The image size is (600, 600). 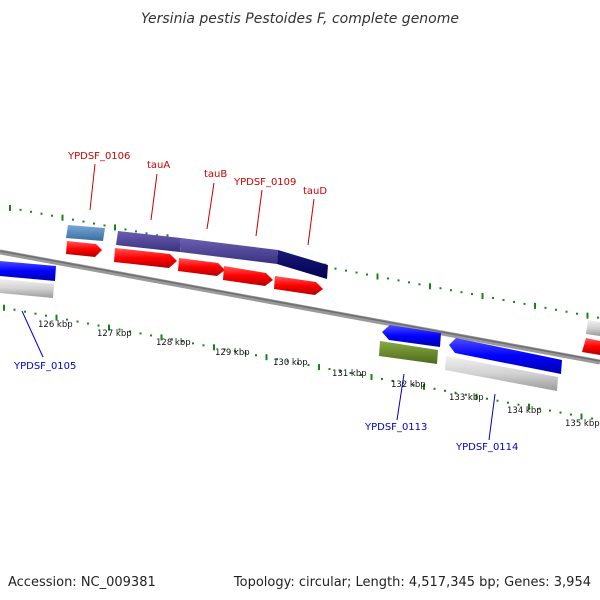 What do you see at coordinates (173, 343) in the screenshot?
I see `tick-label: 128 kbp` at bounding box center [173, 343].